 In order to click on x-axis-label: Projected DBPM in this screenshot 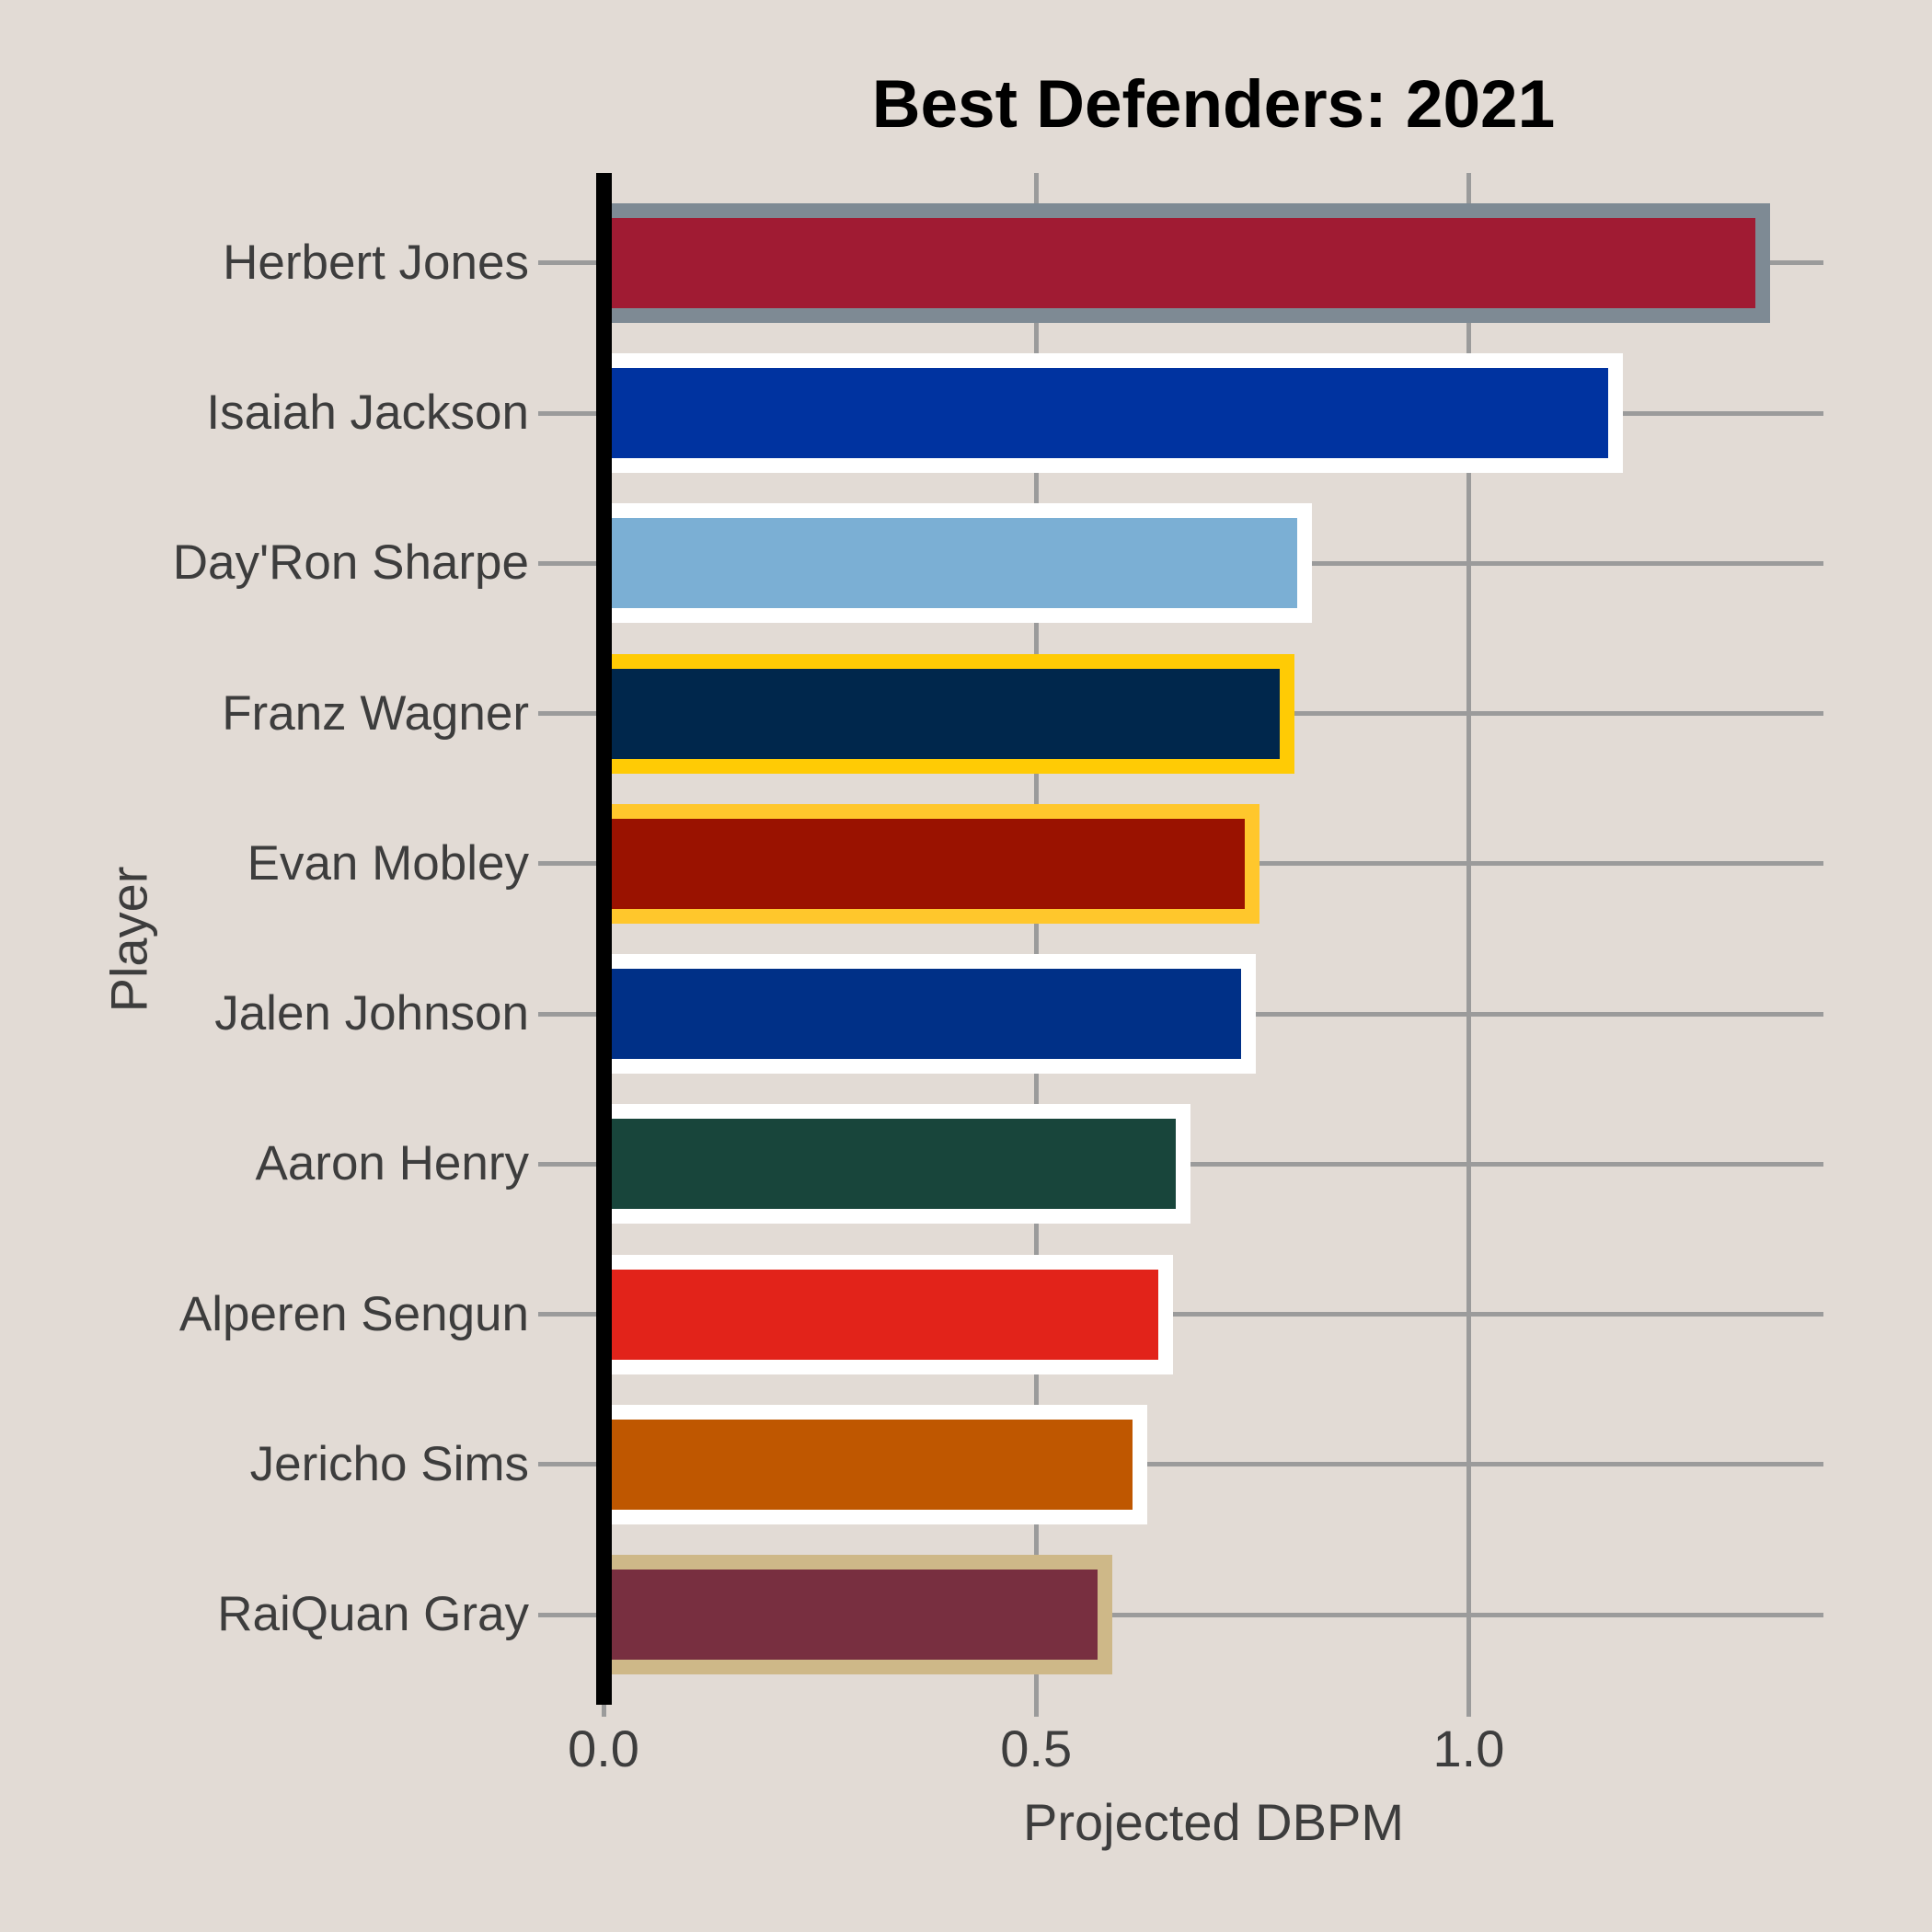, I will do `click(1213, 1822)`.